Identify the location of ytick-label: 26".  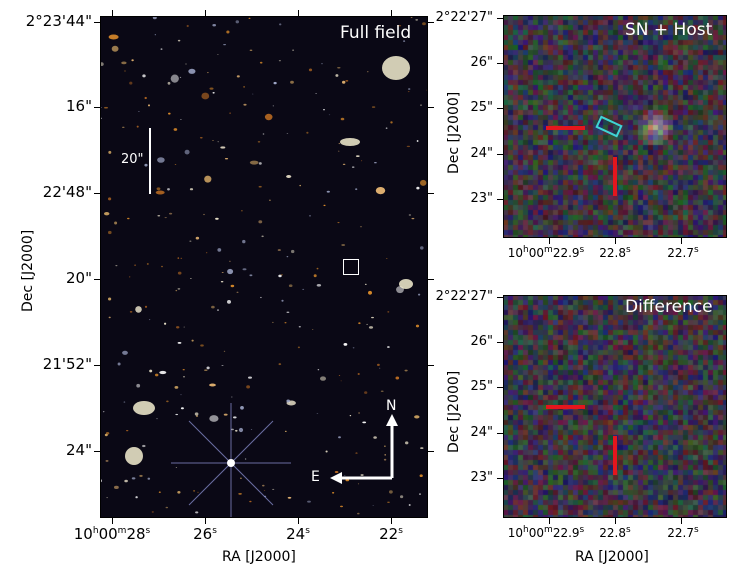
(481, 62).